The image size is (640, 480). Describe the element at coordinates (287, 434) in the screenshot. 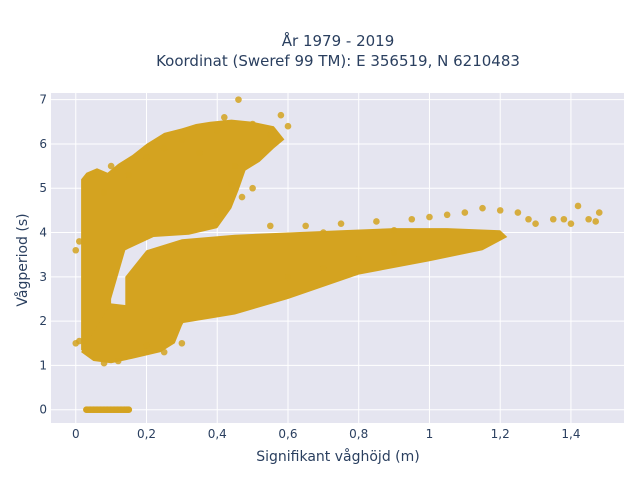

I see `x-tick-label-3: 0,6` at that location.